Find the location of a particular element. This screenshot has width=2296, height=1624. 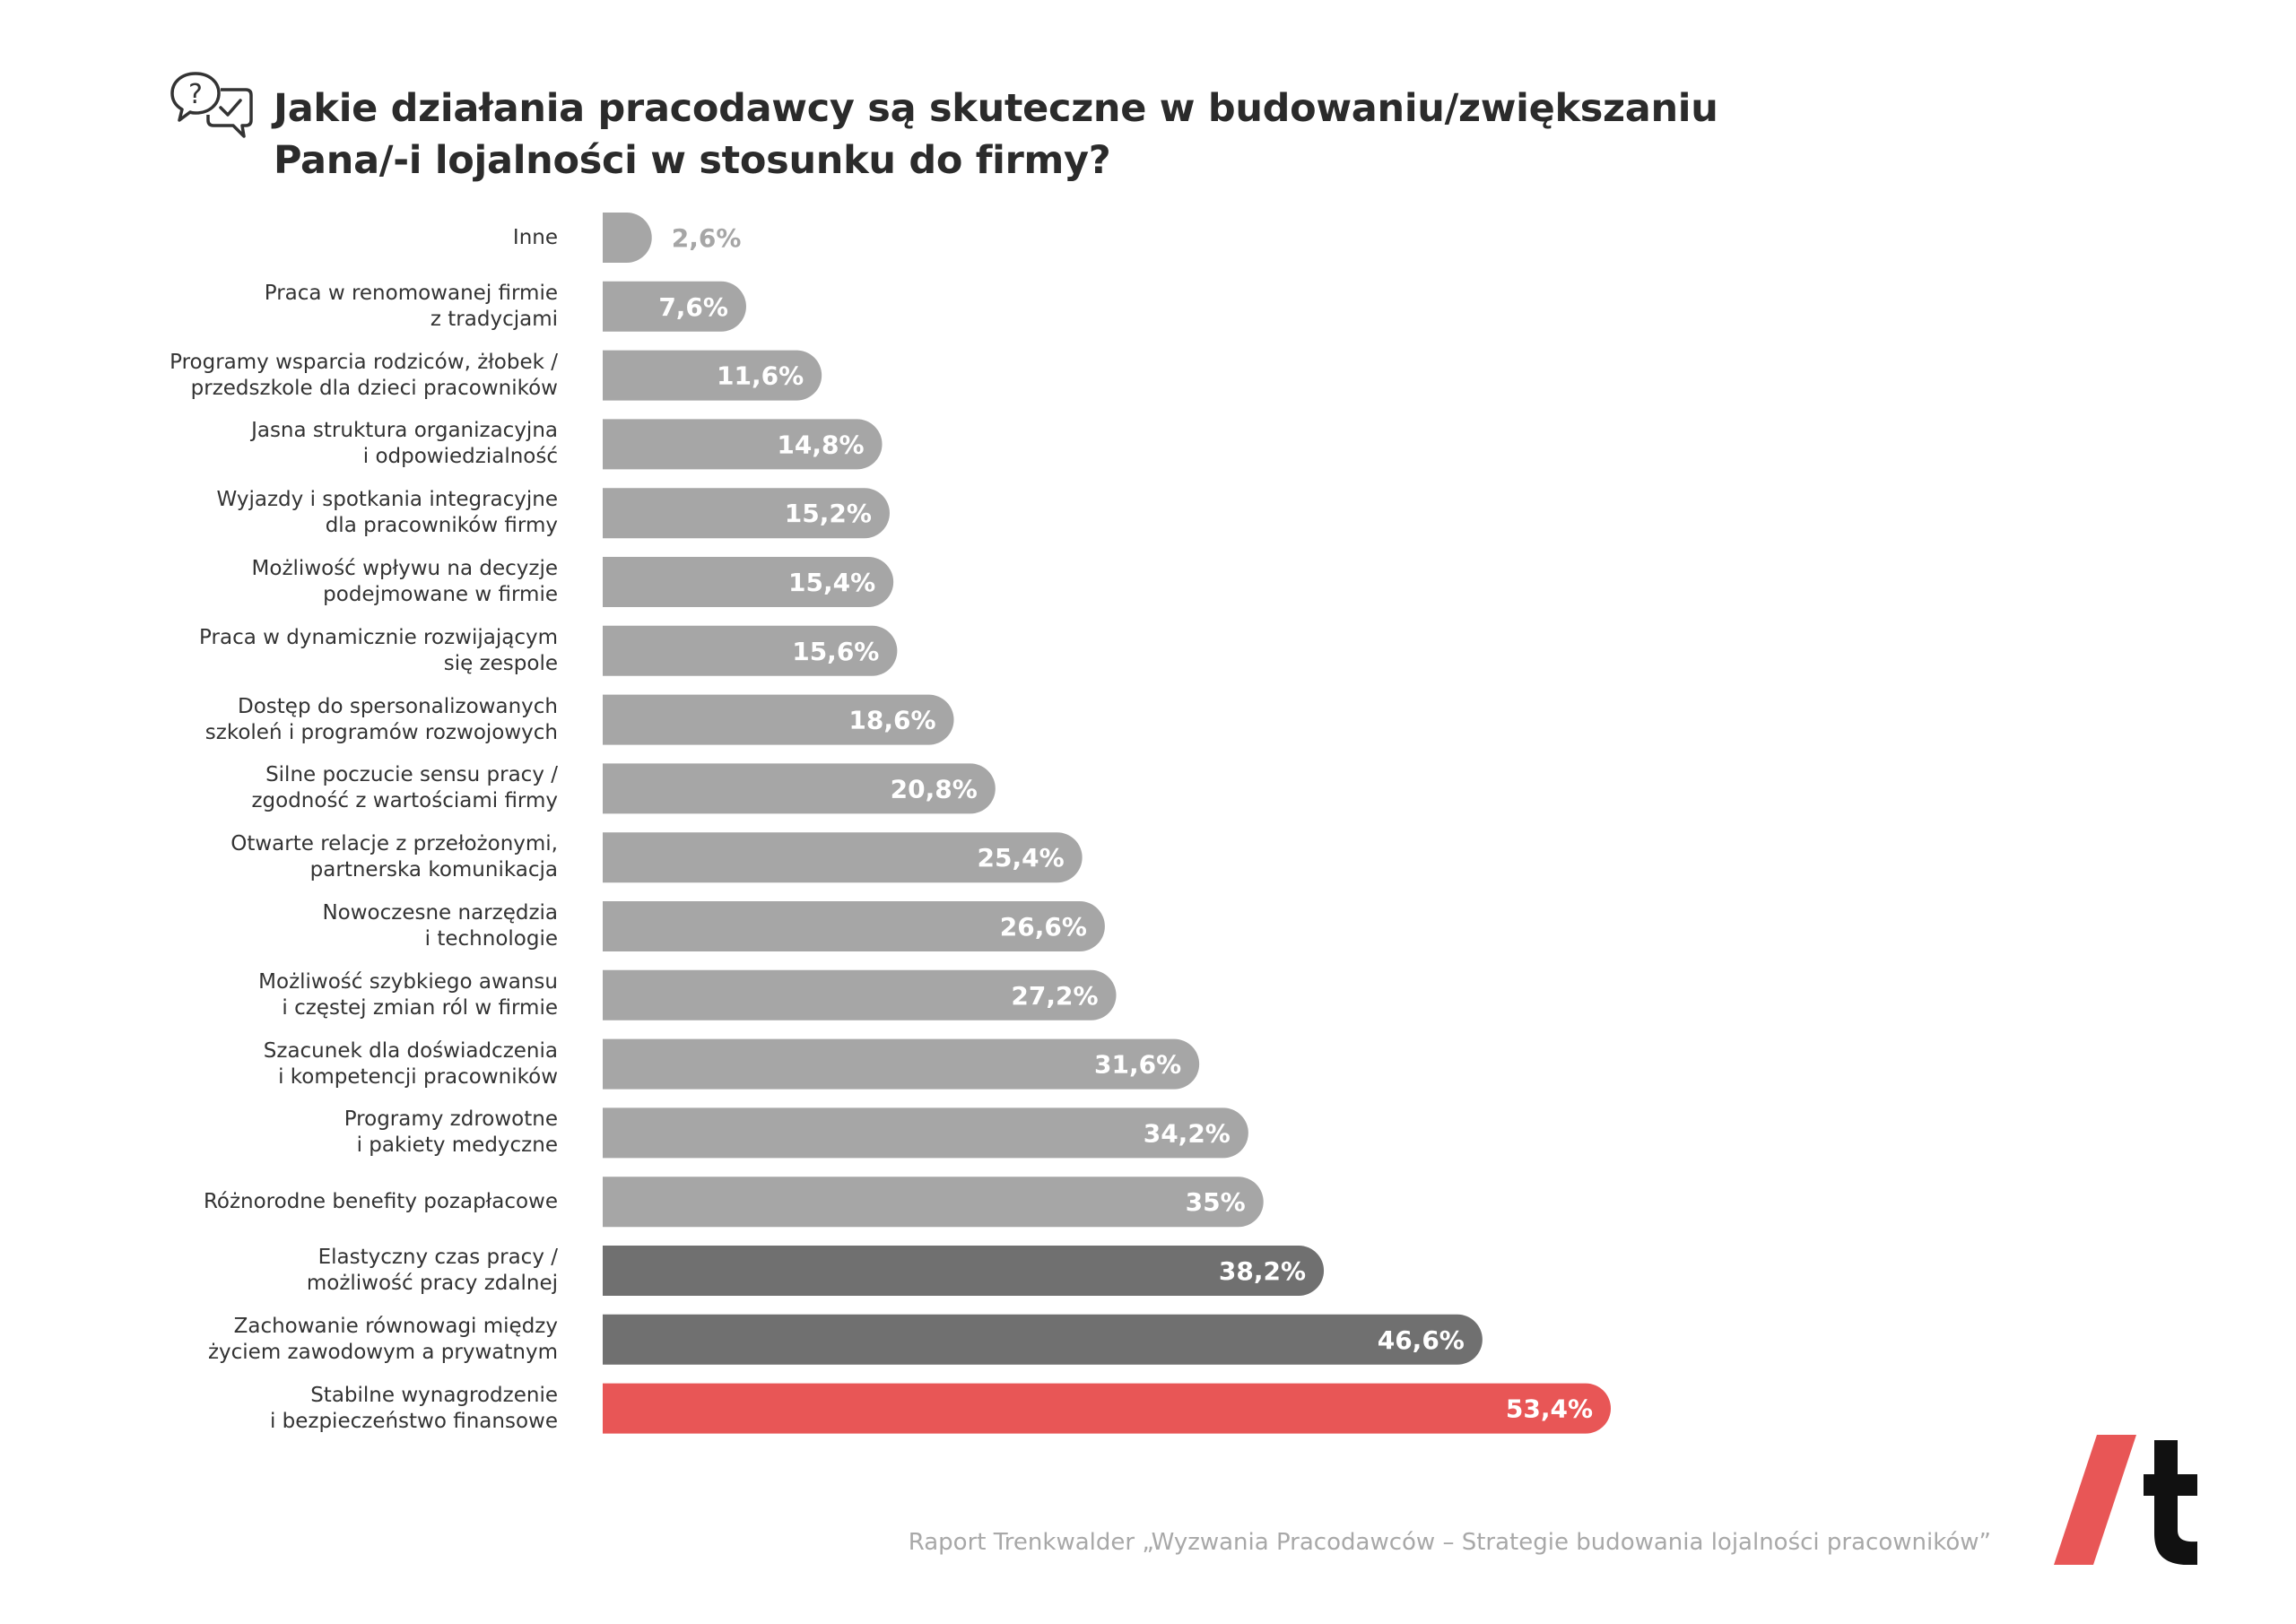

question-check-chat-icon: ? is located at coordinates (211, 105).